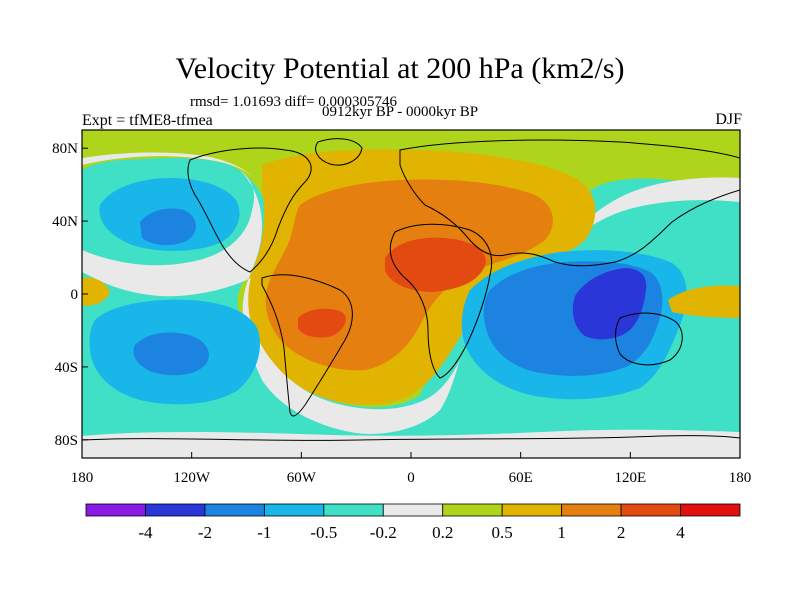 This screenshot has width=800, height=600. Describe the element at coordinates (66, 368) in the screenshot. I see `y-tick-label: 40S` at that location.